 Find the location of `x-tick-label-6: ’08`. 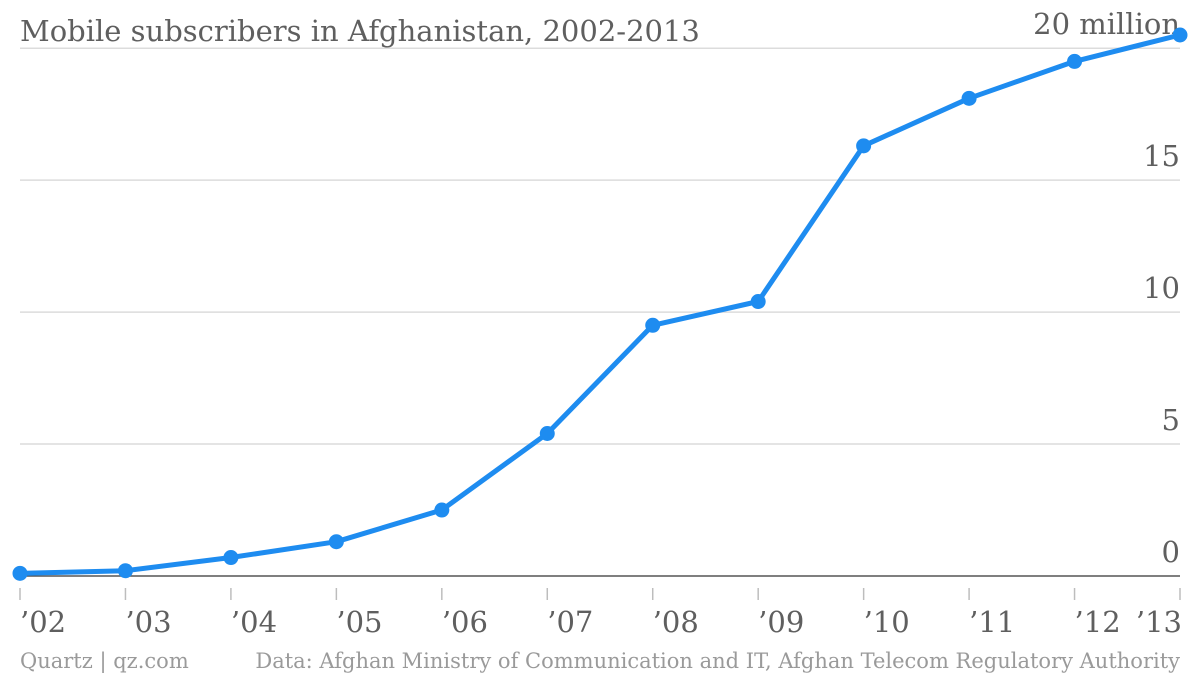

x-tick-label-6: ’08 is located at coordinates (676, 622).